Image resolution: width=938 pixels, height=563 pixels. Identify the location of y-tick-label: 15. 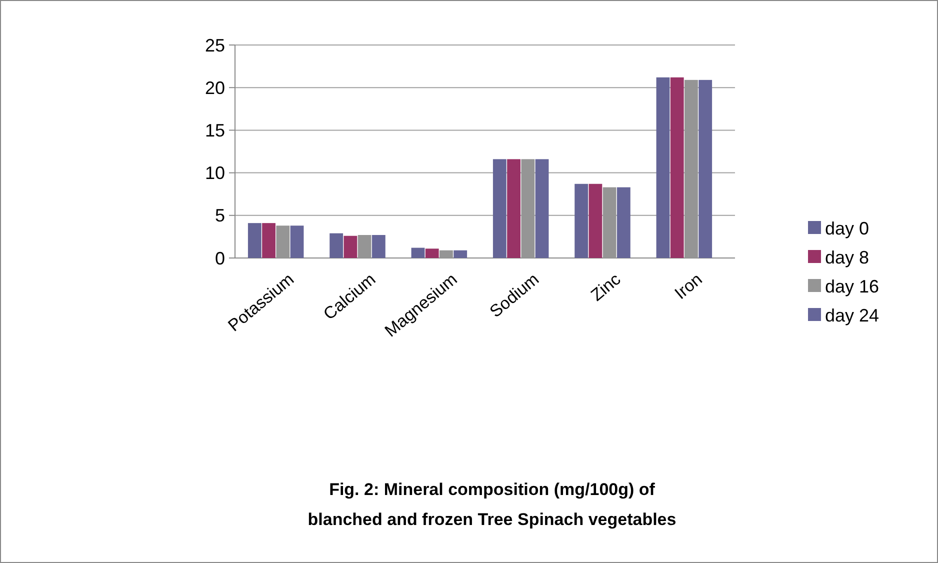
(214, 130).